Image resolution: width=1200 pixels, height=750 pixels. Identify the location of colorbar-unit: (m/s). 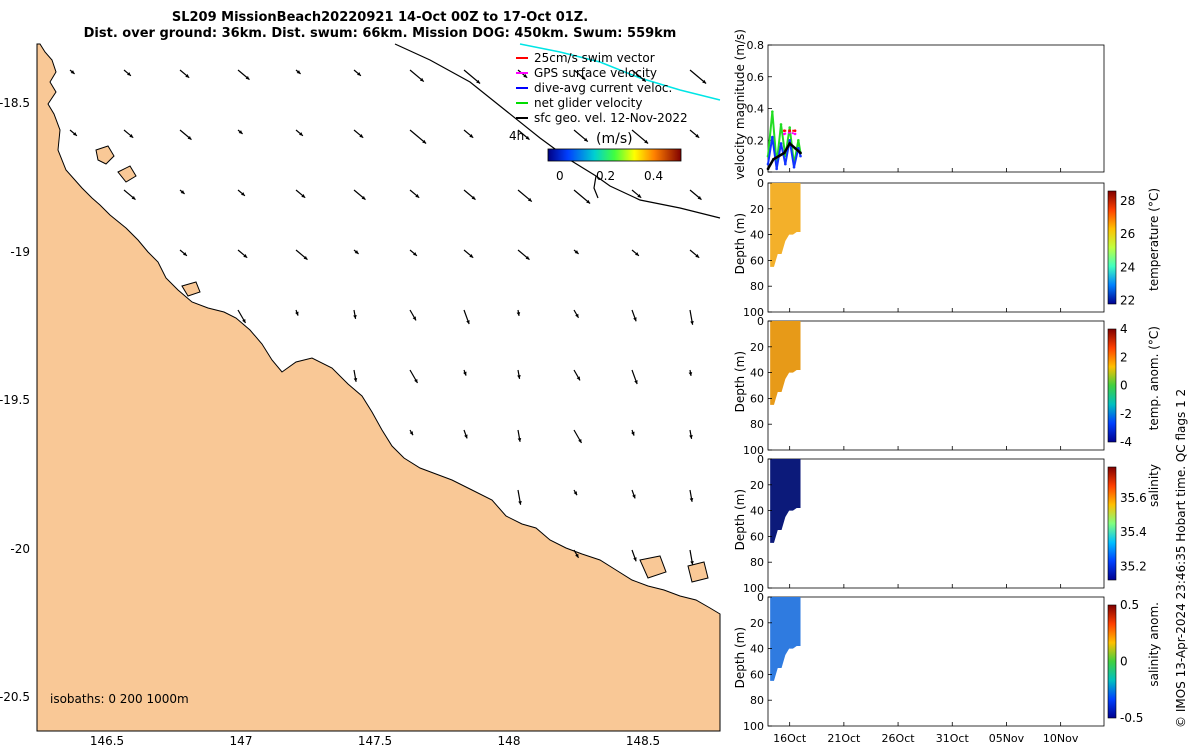
(614, 139).